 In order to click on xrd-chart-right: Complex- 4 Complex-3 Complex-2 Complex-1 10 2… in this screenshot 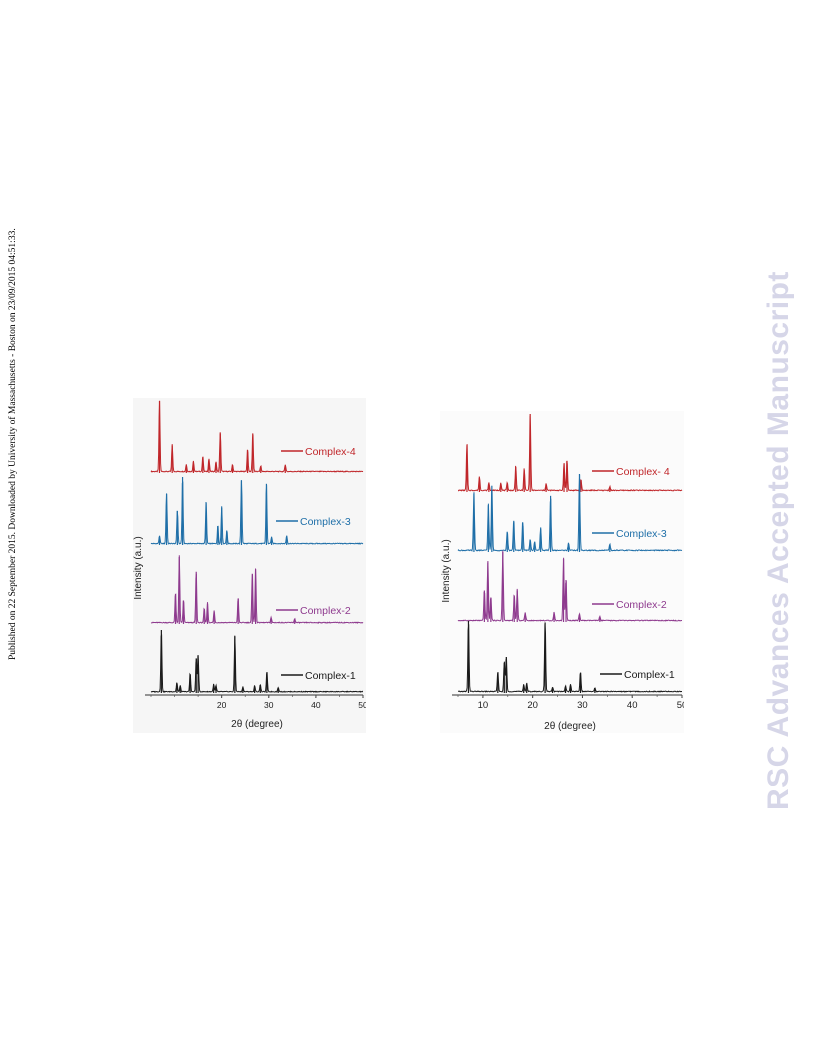, I will do `click(563, 572)`.